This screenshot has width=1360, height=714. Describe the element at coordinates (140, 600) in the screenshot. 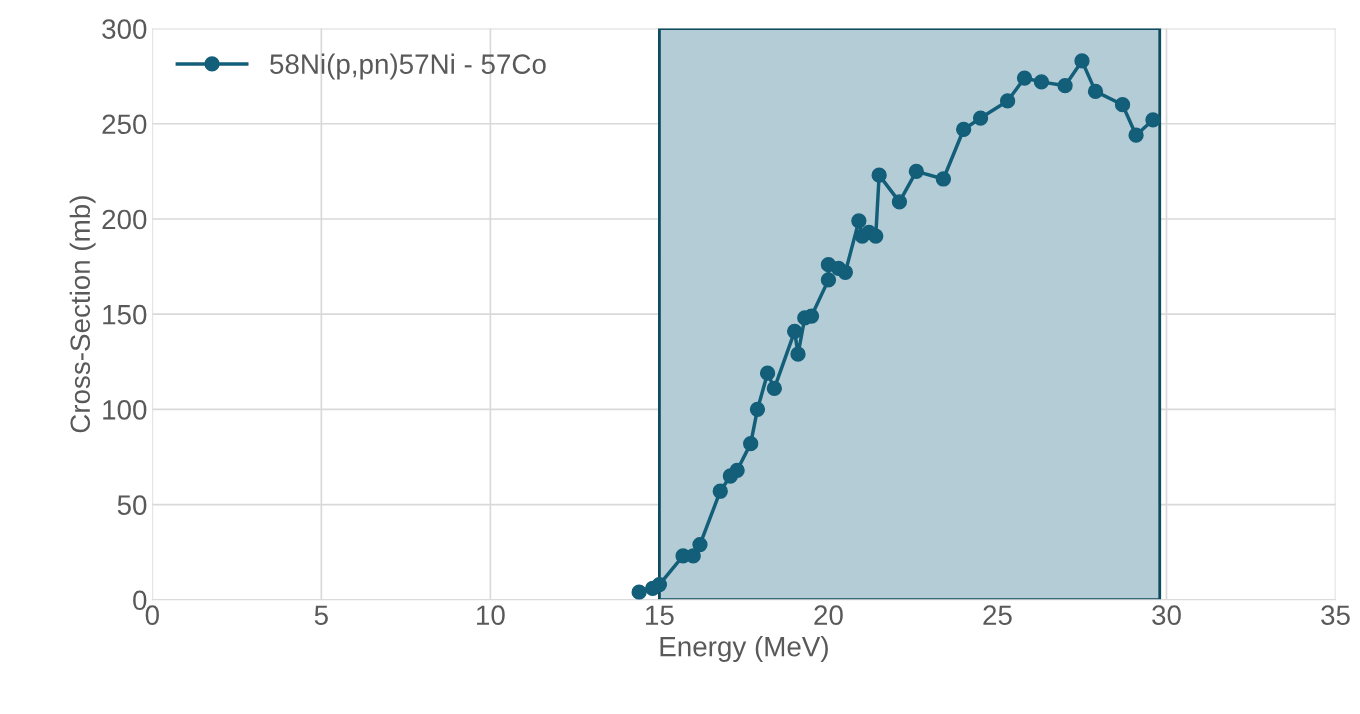

I see `y-tick-label: 0` at that location.